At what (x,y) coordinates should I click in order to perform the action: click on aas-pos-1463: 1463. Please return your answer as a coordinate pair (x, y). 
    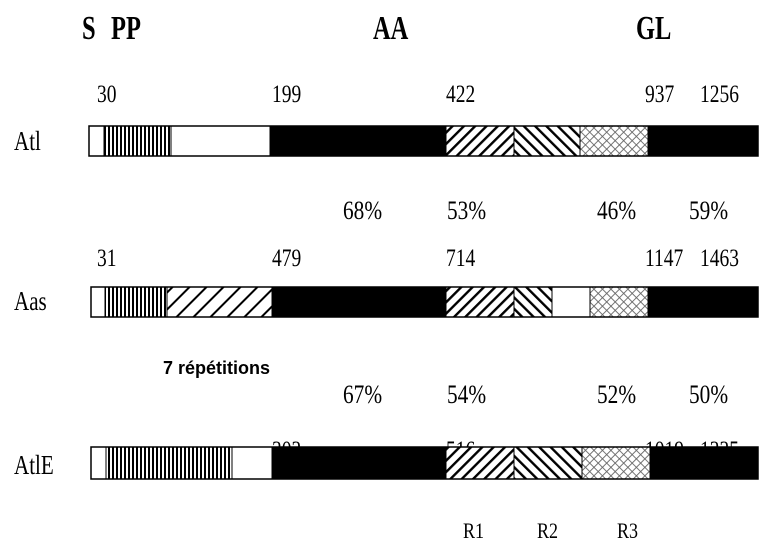
    Looking at the image, I should click on (719, 258).